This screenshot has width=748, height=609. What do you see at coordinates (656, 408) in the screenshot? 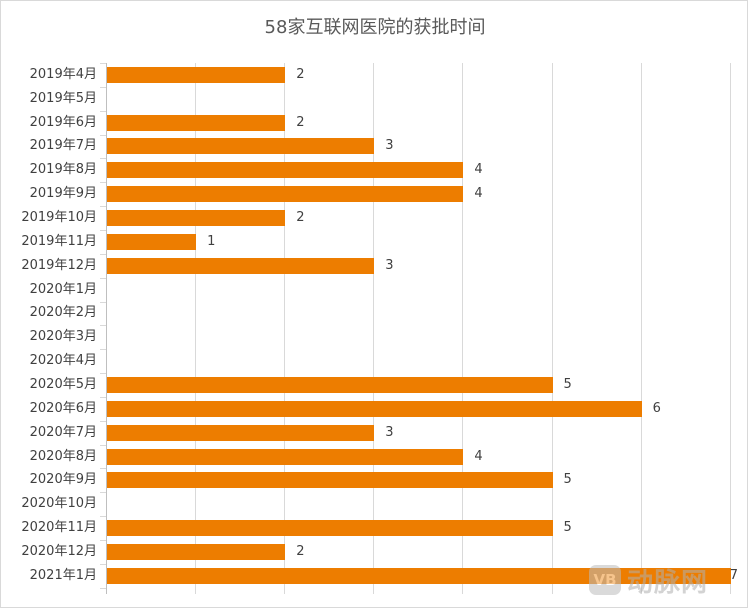
I see `data-label: 6` at bounding box center [656, 408].